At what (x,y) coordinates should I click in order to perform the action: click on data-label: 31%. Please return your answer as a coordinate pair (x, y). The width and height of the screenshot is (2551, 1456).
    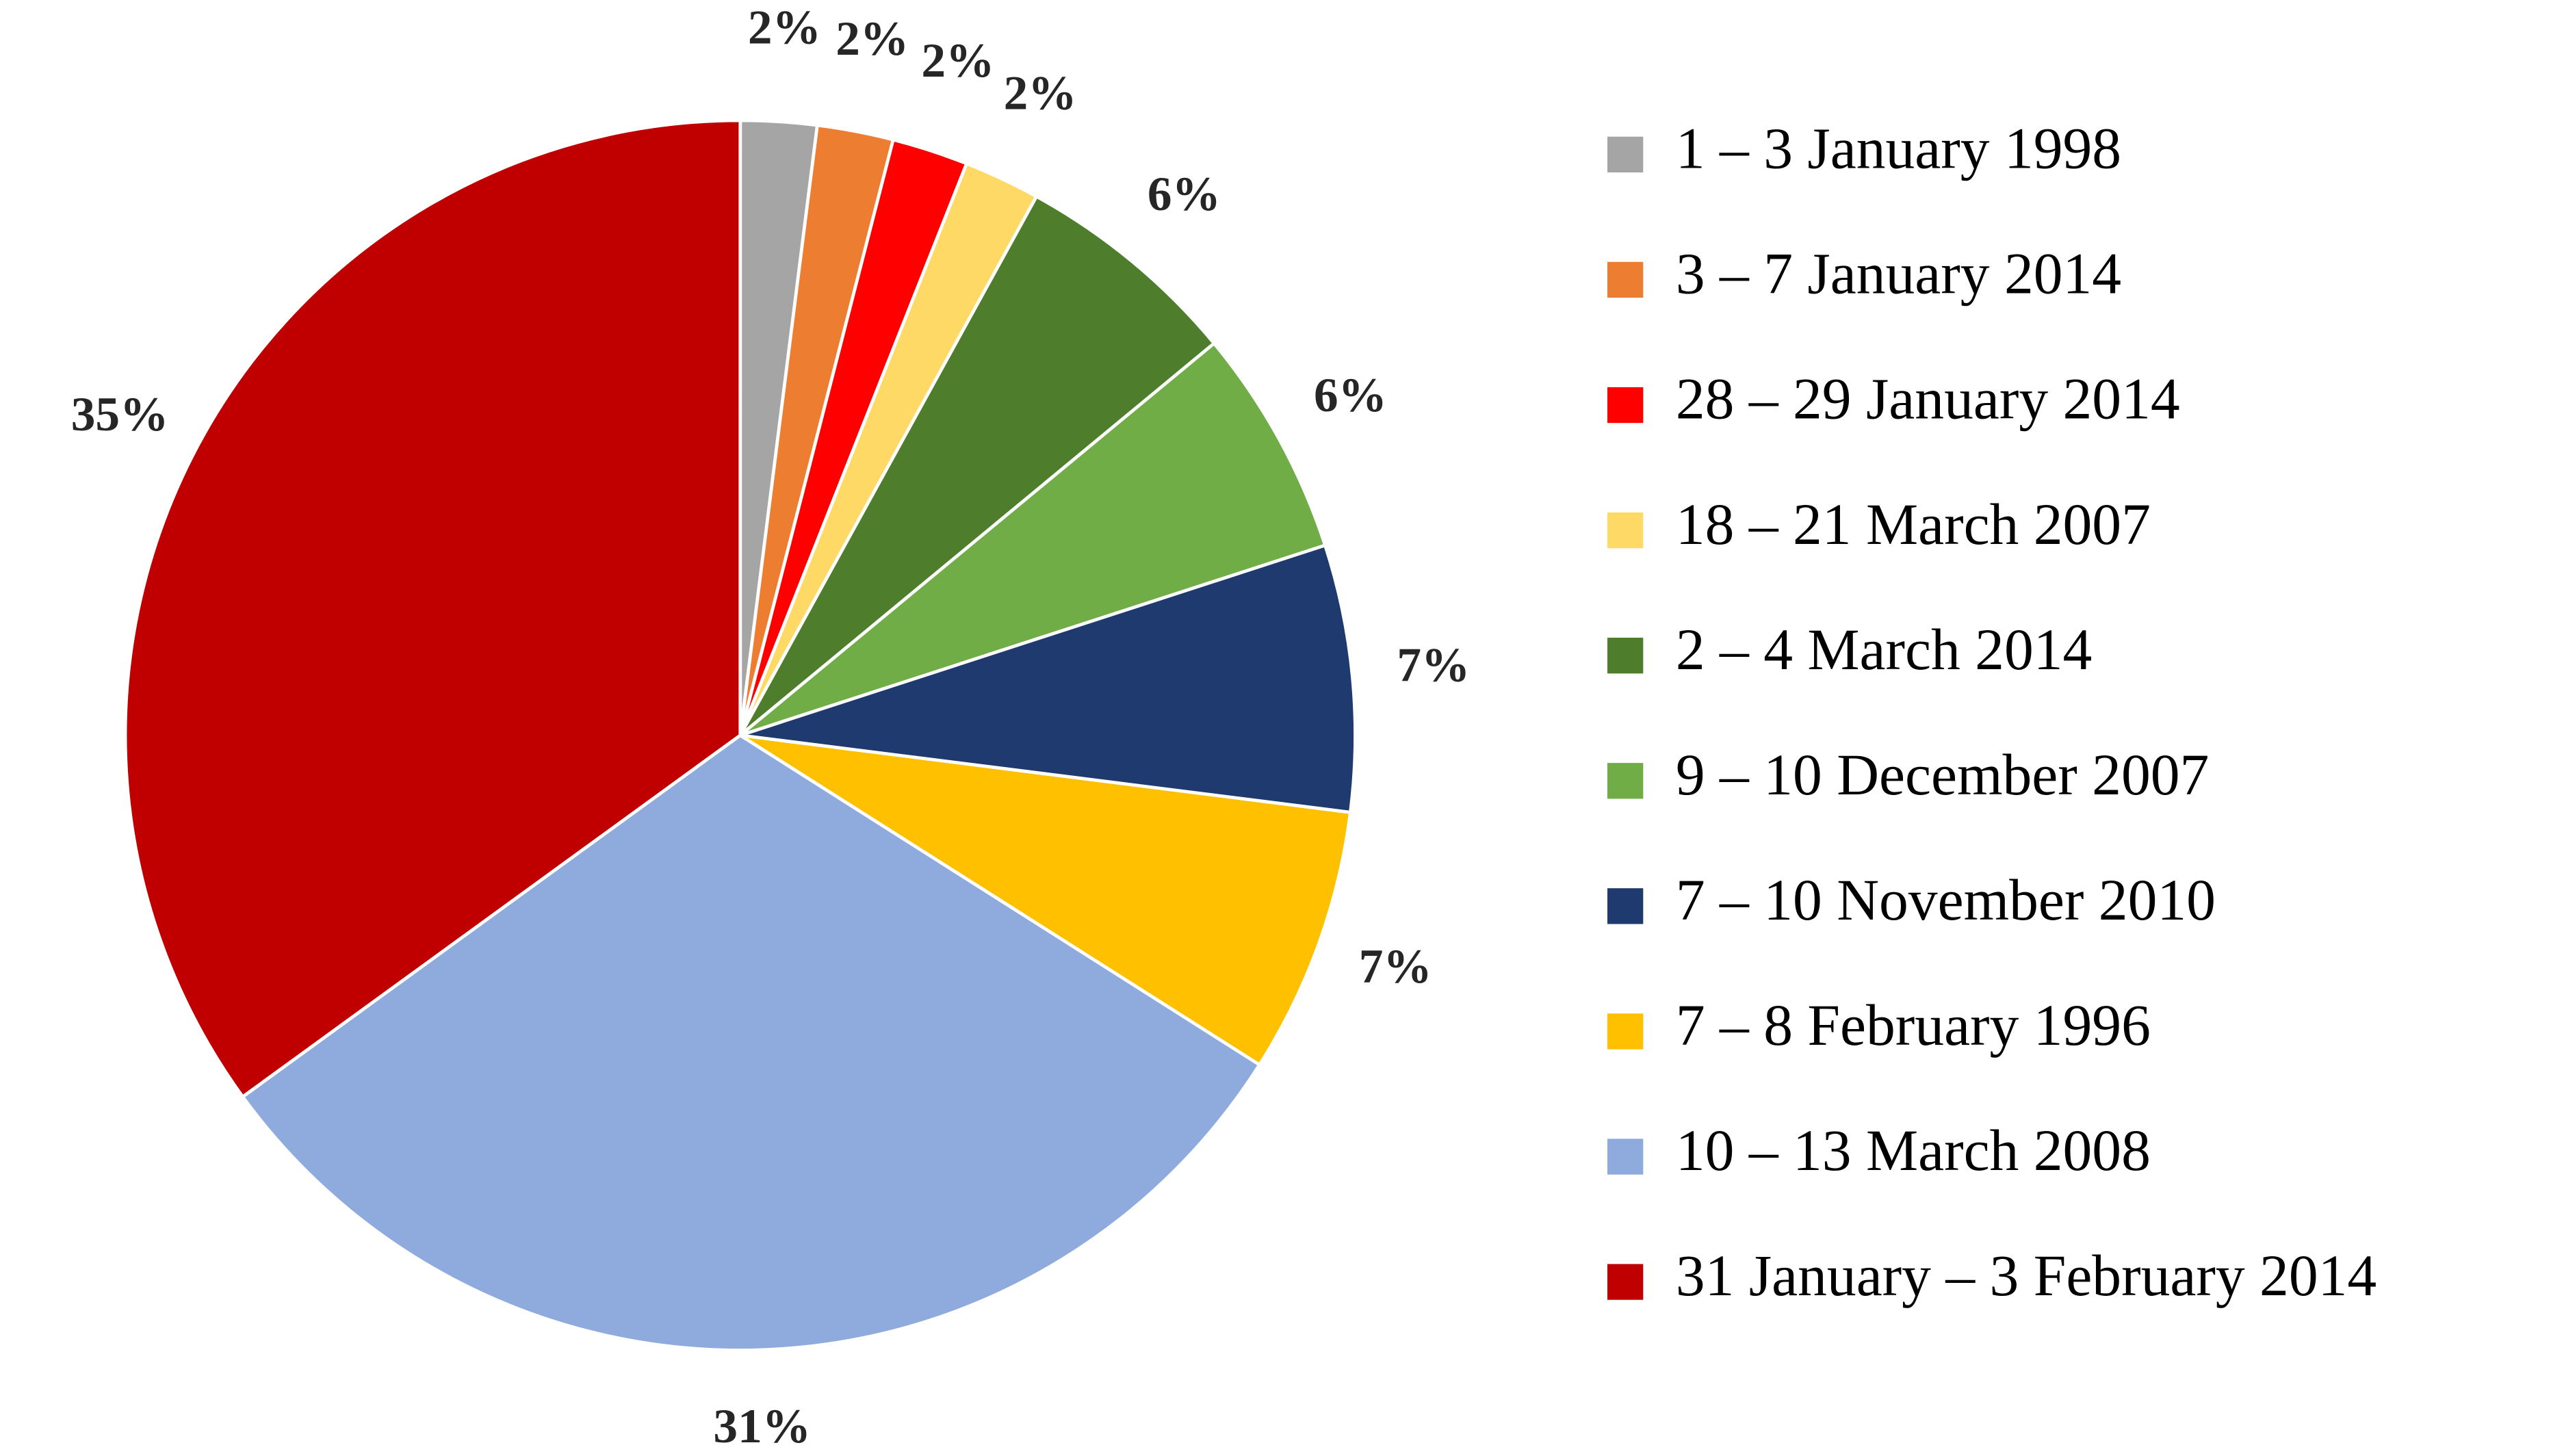
    Looking at the image, I should click on (762, 1426).